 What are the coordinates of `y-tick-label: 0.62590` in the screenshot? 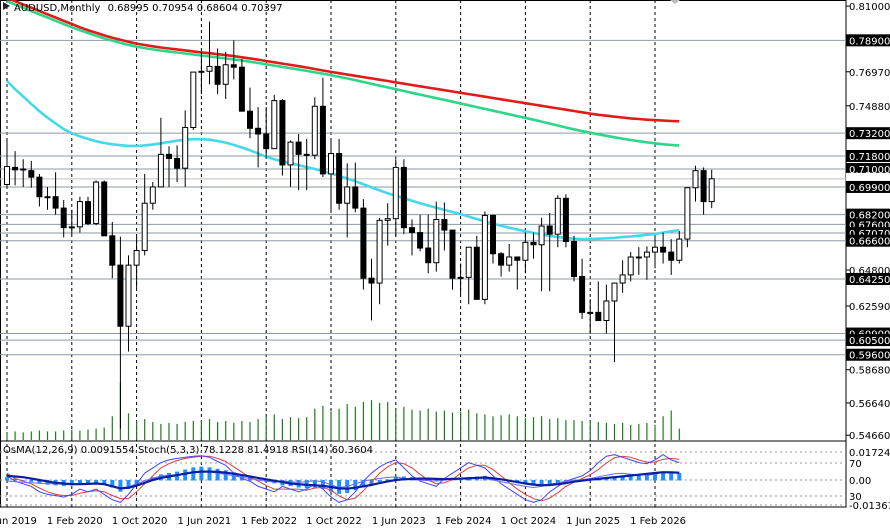 It's located at (869, 307).